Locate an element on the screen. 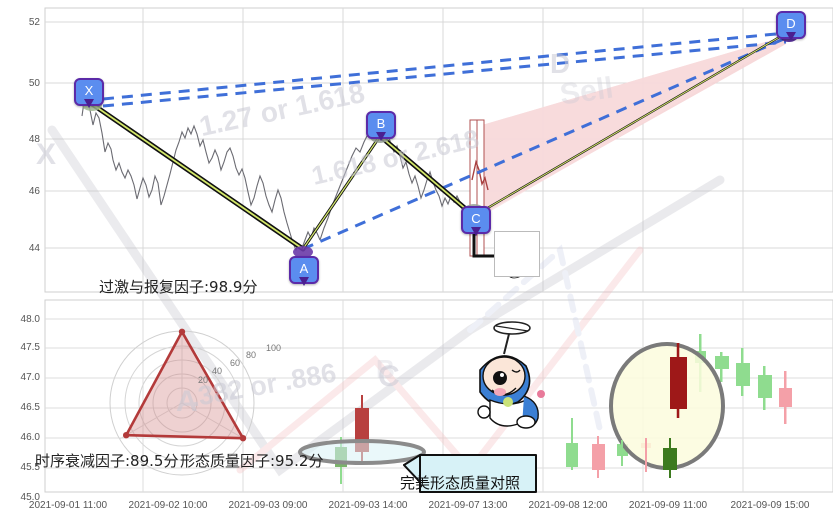 The image size is (833, 520). factor-label-shape-quality: 形态质量因子:95.2分 is located at coordinates (252, 461).